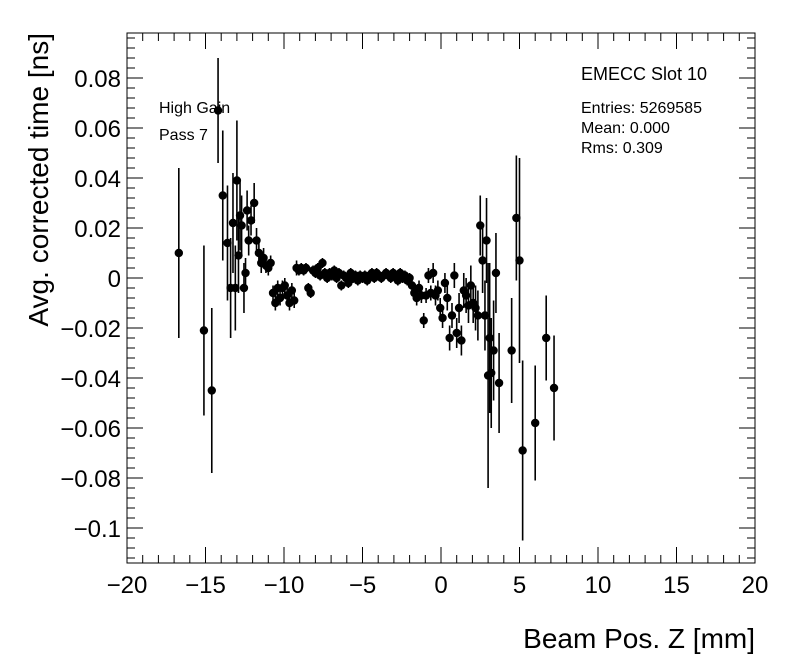  What do you see at coordinates (622, 148) in the screenshot?
I see `stats-rms: Rms: 0.309` at bounding box center [622, 148].